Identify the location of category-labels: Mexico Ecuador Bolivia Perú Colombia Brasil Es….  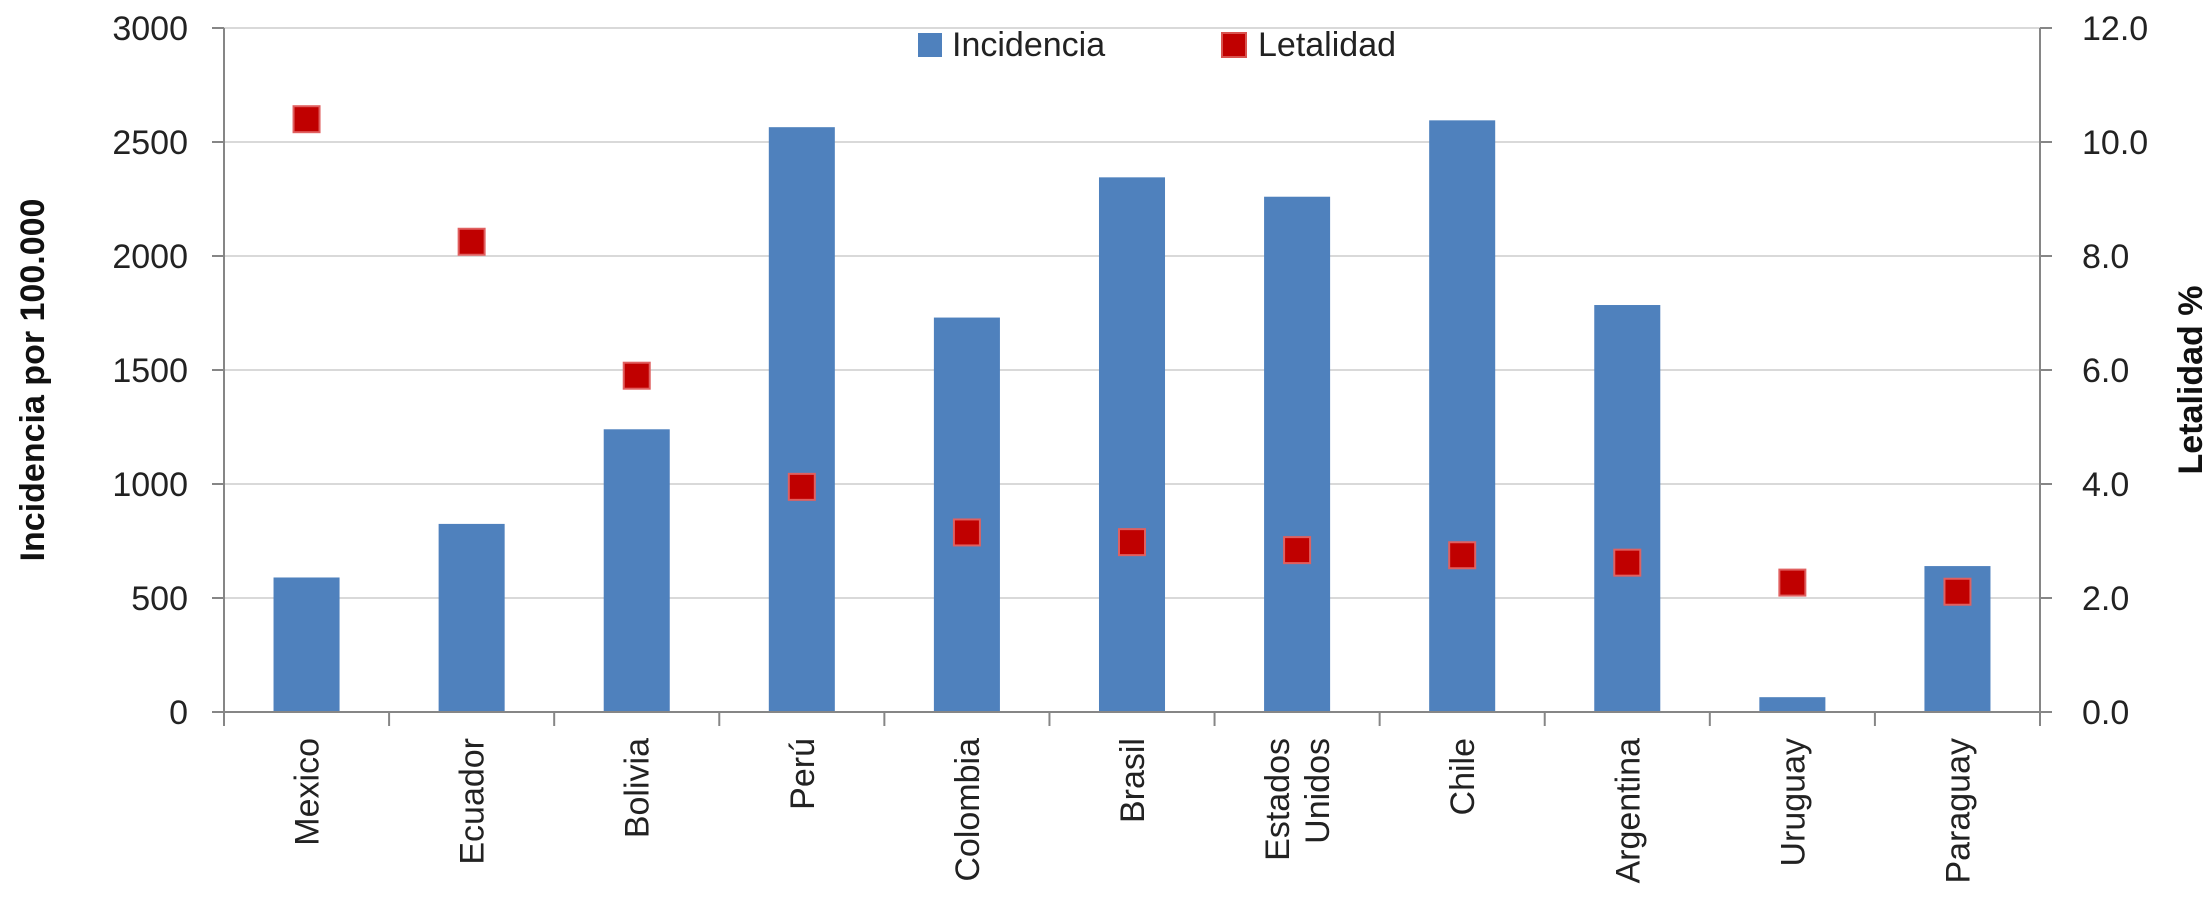
(1133, 811).